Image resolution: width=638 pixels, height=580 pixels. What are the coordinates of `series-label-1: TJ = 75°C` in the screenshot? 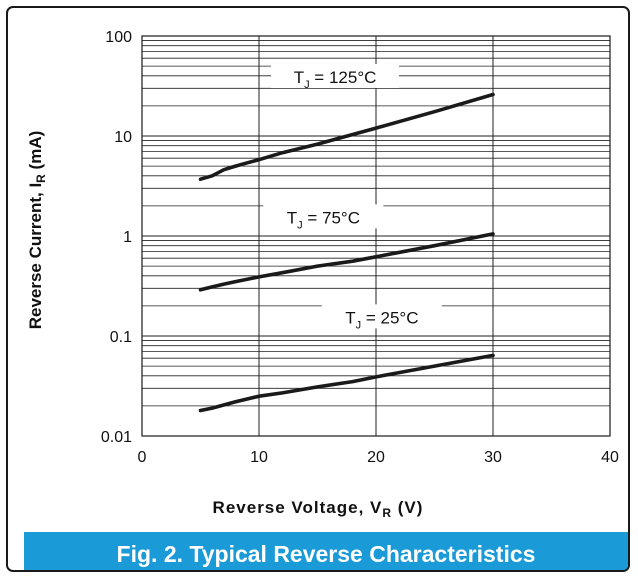 It's located at (323, 219).